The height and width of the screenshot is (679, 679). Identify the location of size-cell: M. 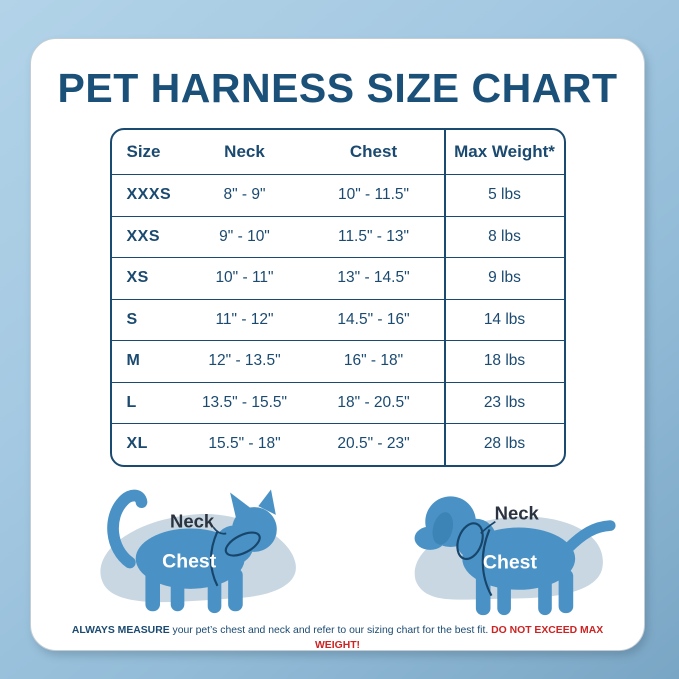
(148, 361).